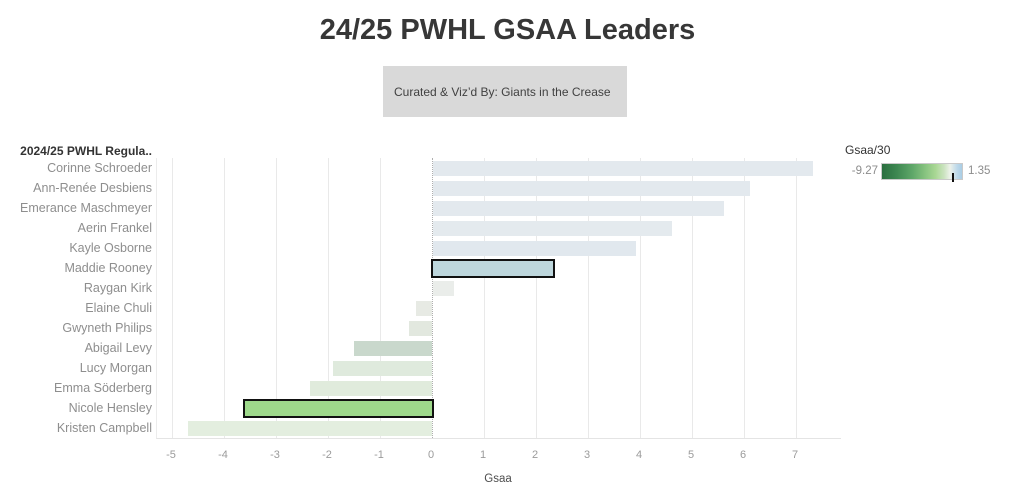 The width and height of the screenshot is (1015, 501). Describe the element at coordinates (115, 368) in the screenshot. I see `row-label: Lucy Morgan` at that location.